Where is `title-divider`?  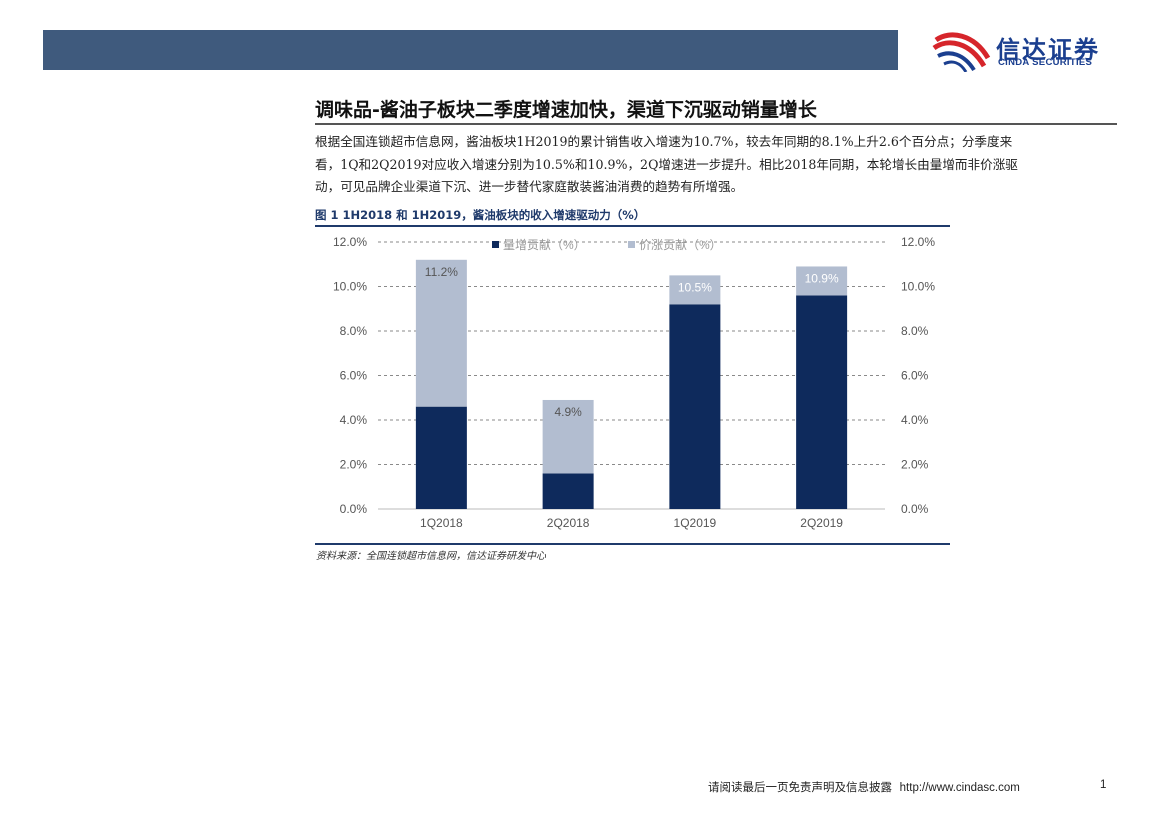
title-divider is located at coordinates (716, 124).